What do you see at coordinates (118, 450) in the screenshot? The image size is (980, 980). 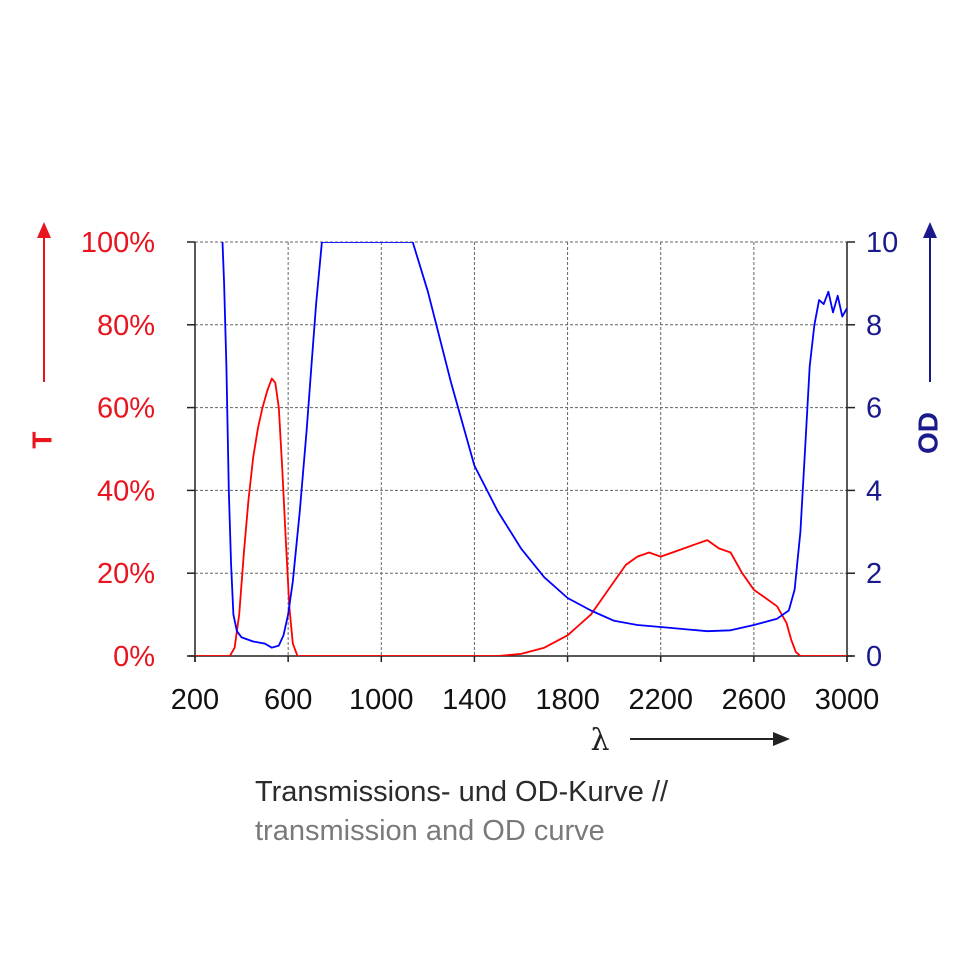 I see `y-left-tick-labels: 0% 20% 40% 60% 80% 100%` at bounding box center [118, 450].